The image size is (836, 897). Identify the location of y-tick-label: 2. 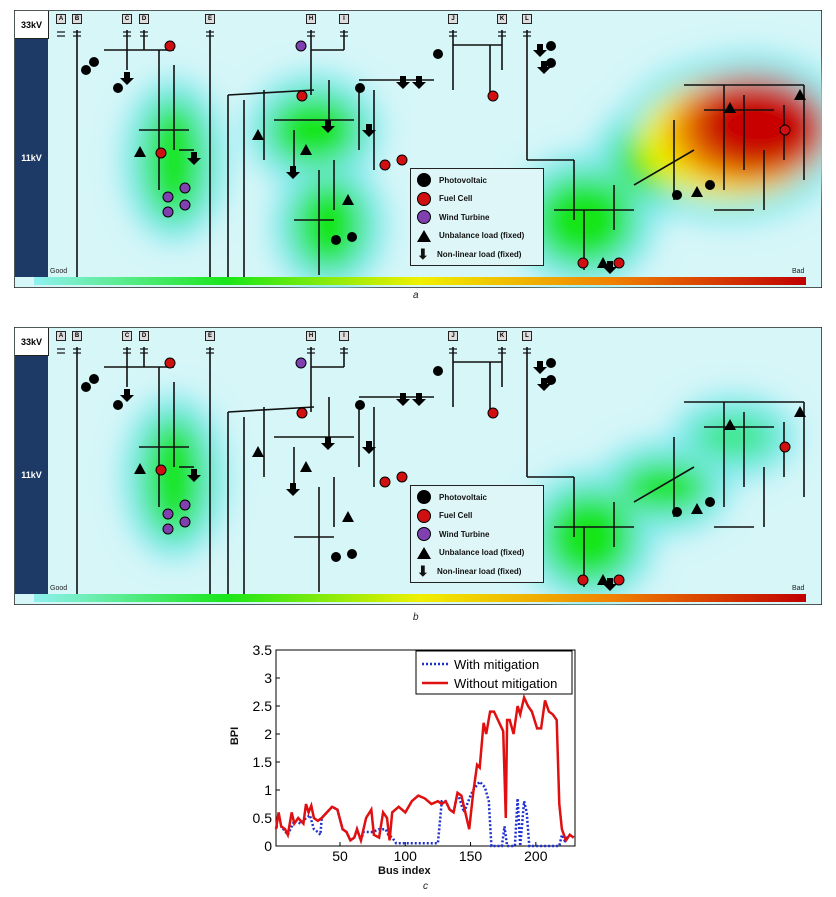
(268, 734).